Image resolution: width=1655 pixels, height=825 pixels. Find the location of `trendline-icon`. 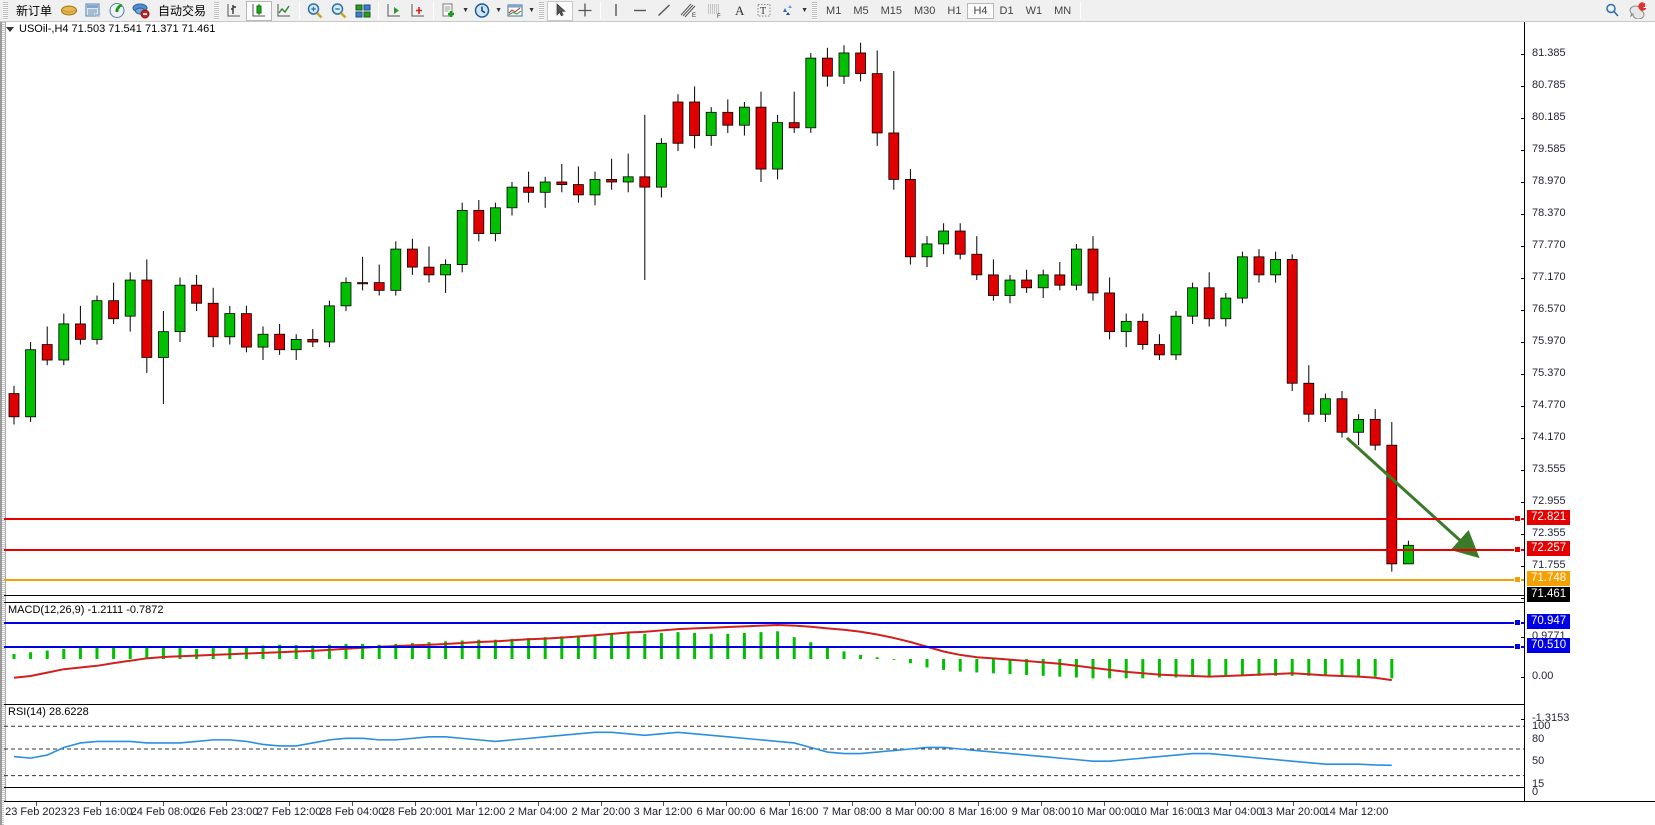

trendline-icon is located at coordinates (664, 11).